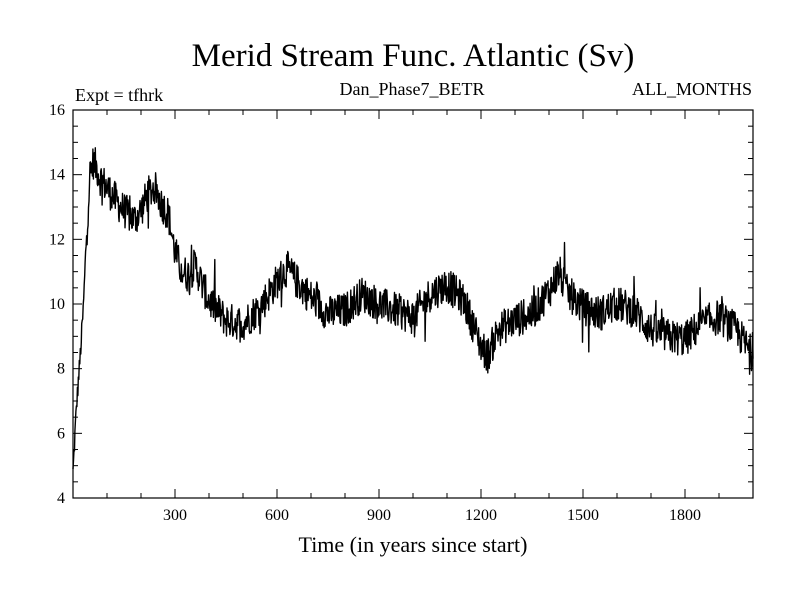 This screenshot has width=800, height=600. Describe the element at coordinates (412, 89) in the screenshot. I see `chart-subtitle-run: Dan_Phase7_BETR` at that location.